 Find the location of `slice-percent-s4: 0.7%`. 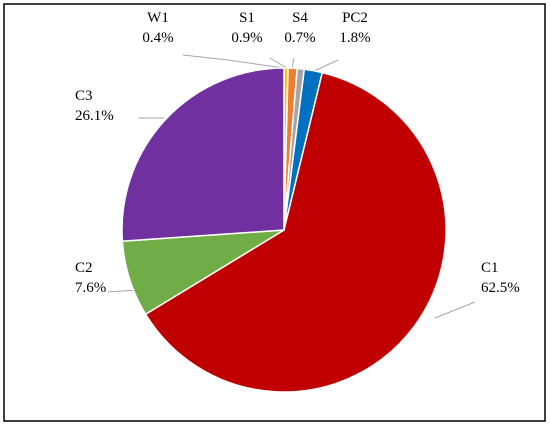

slice-percent-s4: 0.7% is located at coordinates (299, 38).